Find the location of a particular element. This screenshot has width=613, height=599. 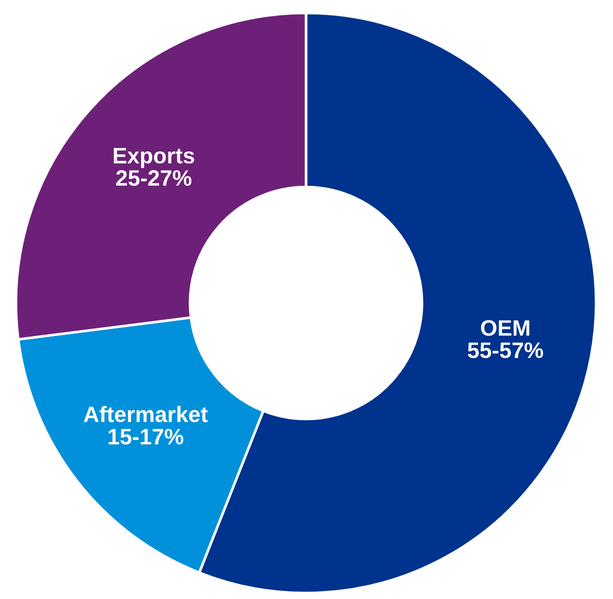

slice-label: Aftermarket is located at coordinates (146, 414).